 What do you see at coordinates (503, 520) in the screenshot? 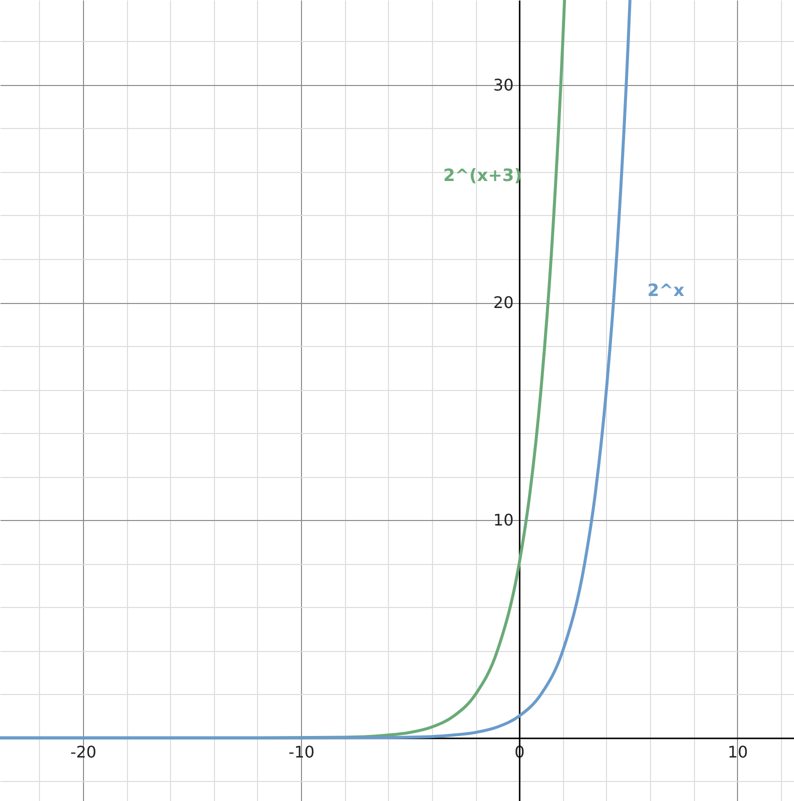
I see `y-tick-label: 10` at bounding box center [503, 520].